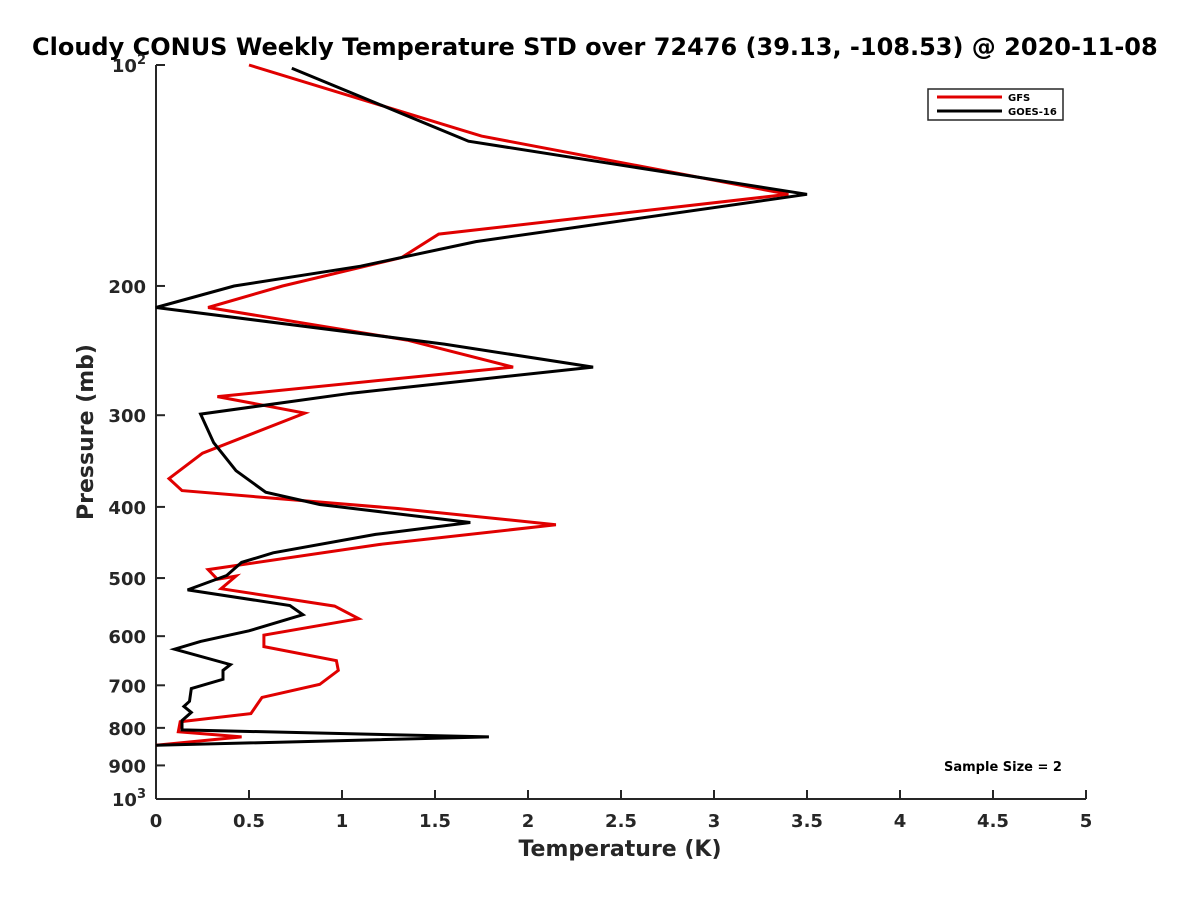 The height and width of the screenshot is (900, 1200). What do you see at coordinates (129, 799) in the screenshot?
I see `y-tick-label: 10³` at bounding box center [129, 799].